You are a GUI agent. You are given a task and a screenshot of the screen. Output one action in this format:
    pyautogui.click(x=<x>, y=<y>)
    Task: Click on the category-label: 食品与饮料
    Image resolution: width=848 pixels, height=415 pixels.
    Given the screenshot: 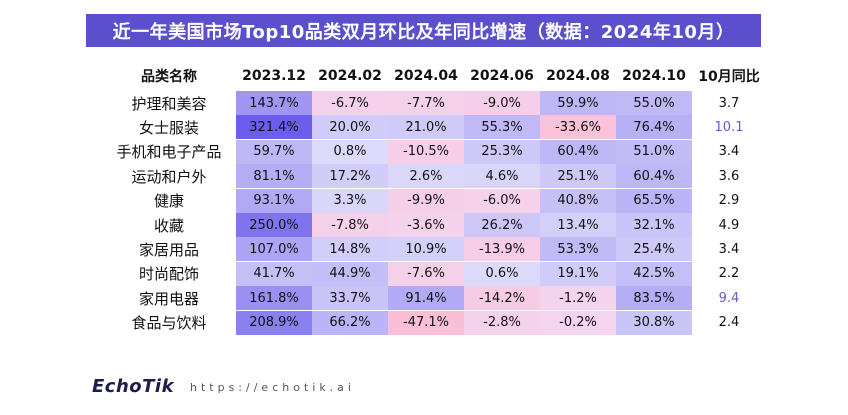 What is the action you would take?
    pyautogui.click(x=169, y=323)
    